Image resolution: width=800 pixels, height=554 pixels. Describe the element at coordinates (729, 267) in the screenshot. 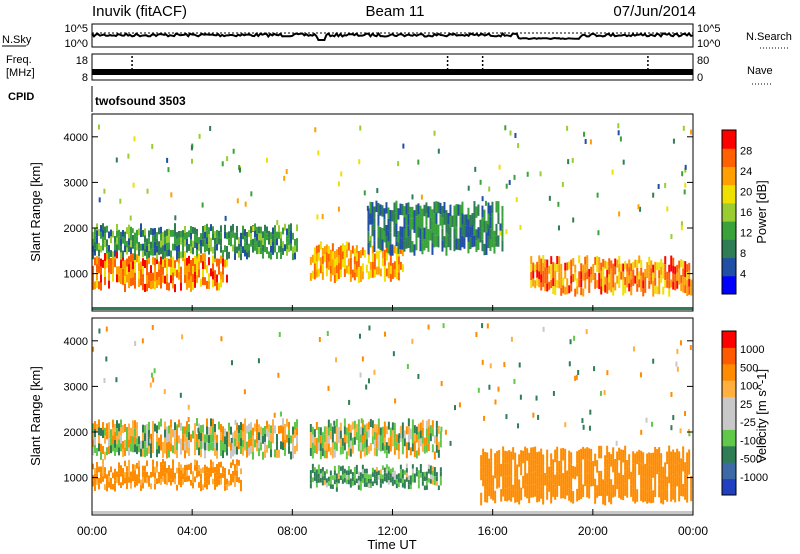

I see `colorbar-swatch` at that location.